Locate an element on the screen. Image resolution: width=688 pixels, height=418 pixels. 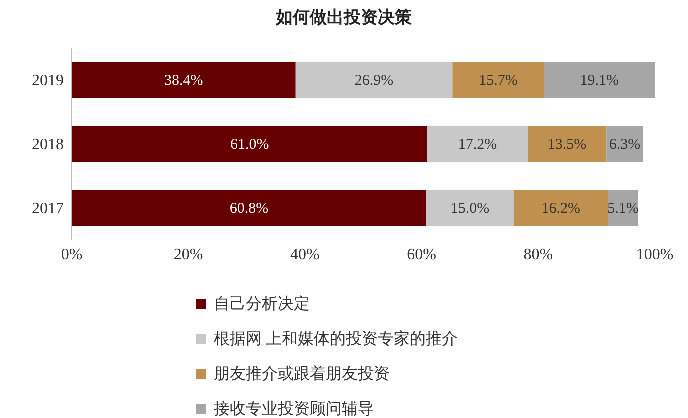
data-label: 19.1% is located at coordinates (599, 81).